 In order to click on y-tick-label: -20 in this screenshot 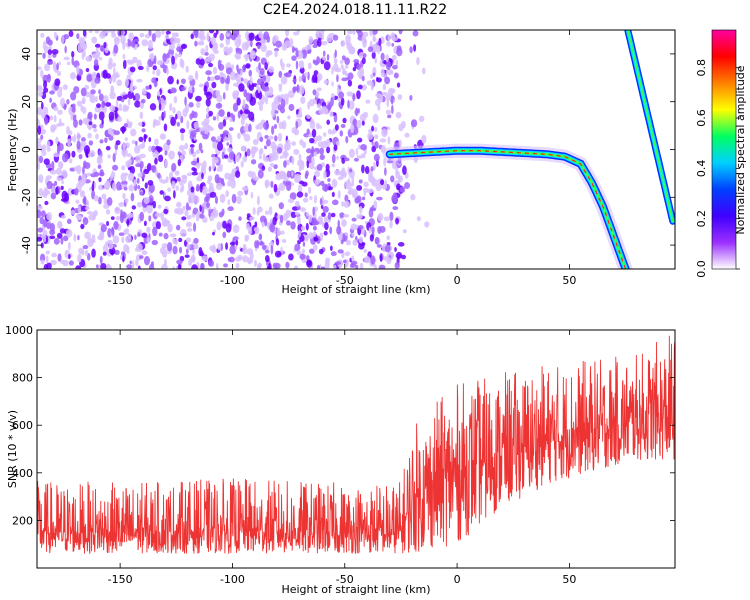, I will do `click(26, 197)`.